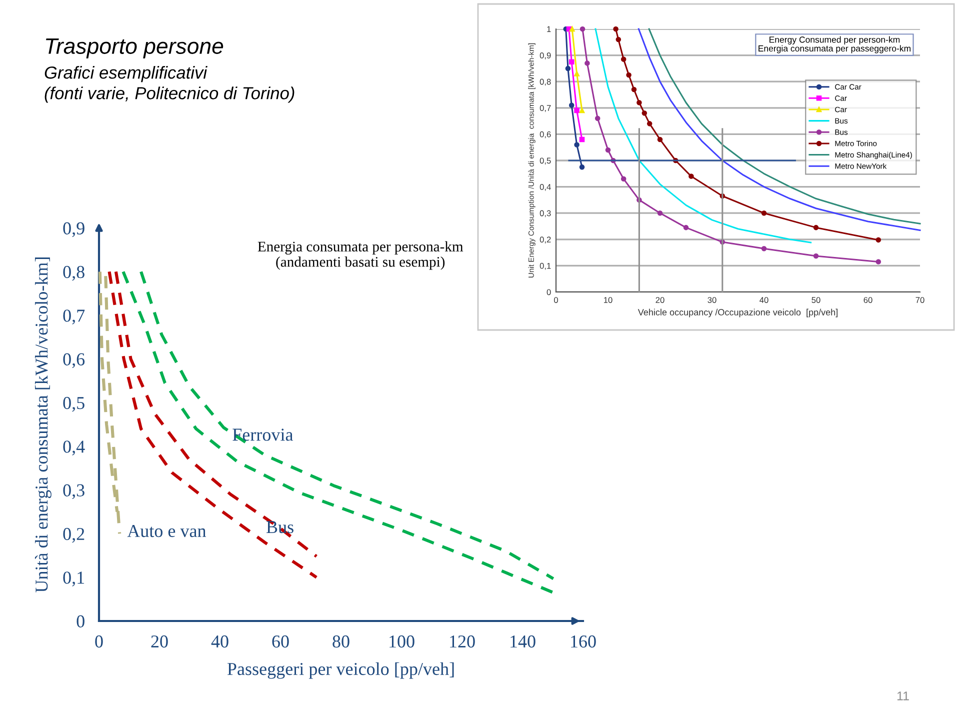  I want to click on text: 11, so click(903, 696).